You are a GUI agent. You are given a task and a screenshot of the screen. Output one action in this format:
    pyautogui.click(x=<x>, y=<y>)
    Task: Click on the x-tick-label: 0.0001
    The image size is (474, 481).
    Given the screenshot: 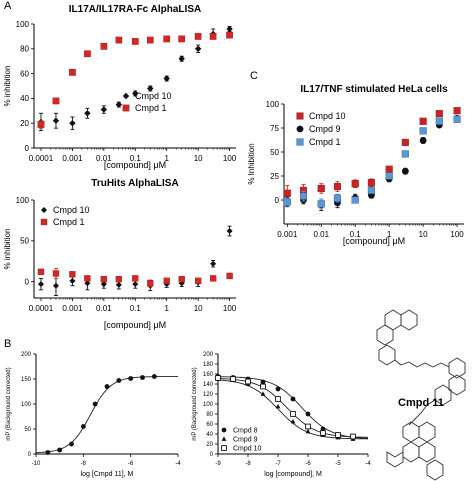 What is the action you would take?
    pyautogui.click(x=41, y=158)
    